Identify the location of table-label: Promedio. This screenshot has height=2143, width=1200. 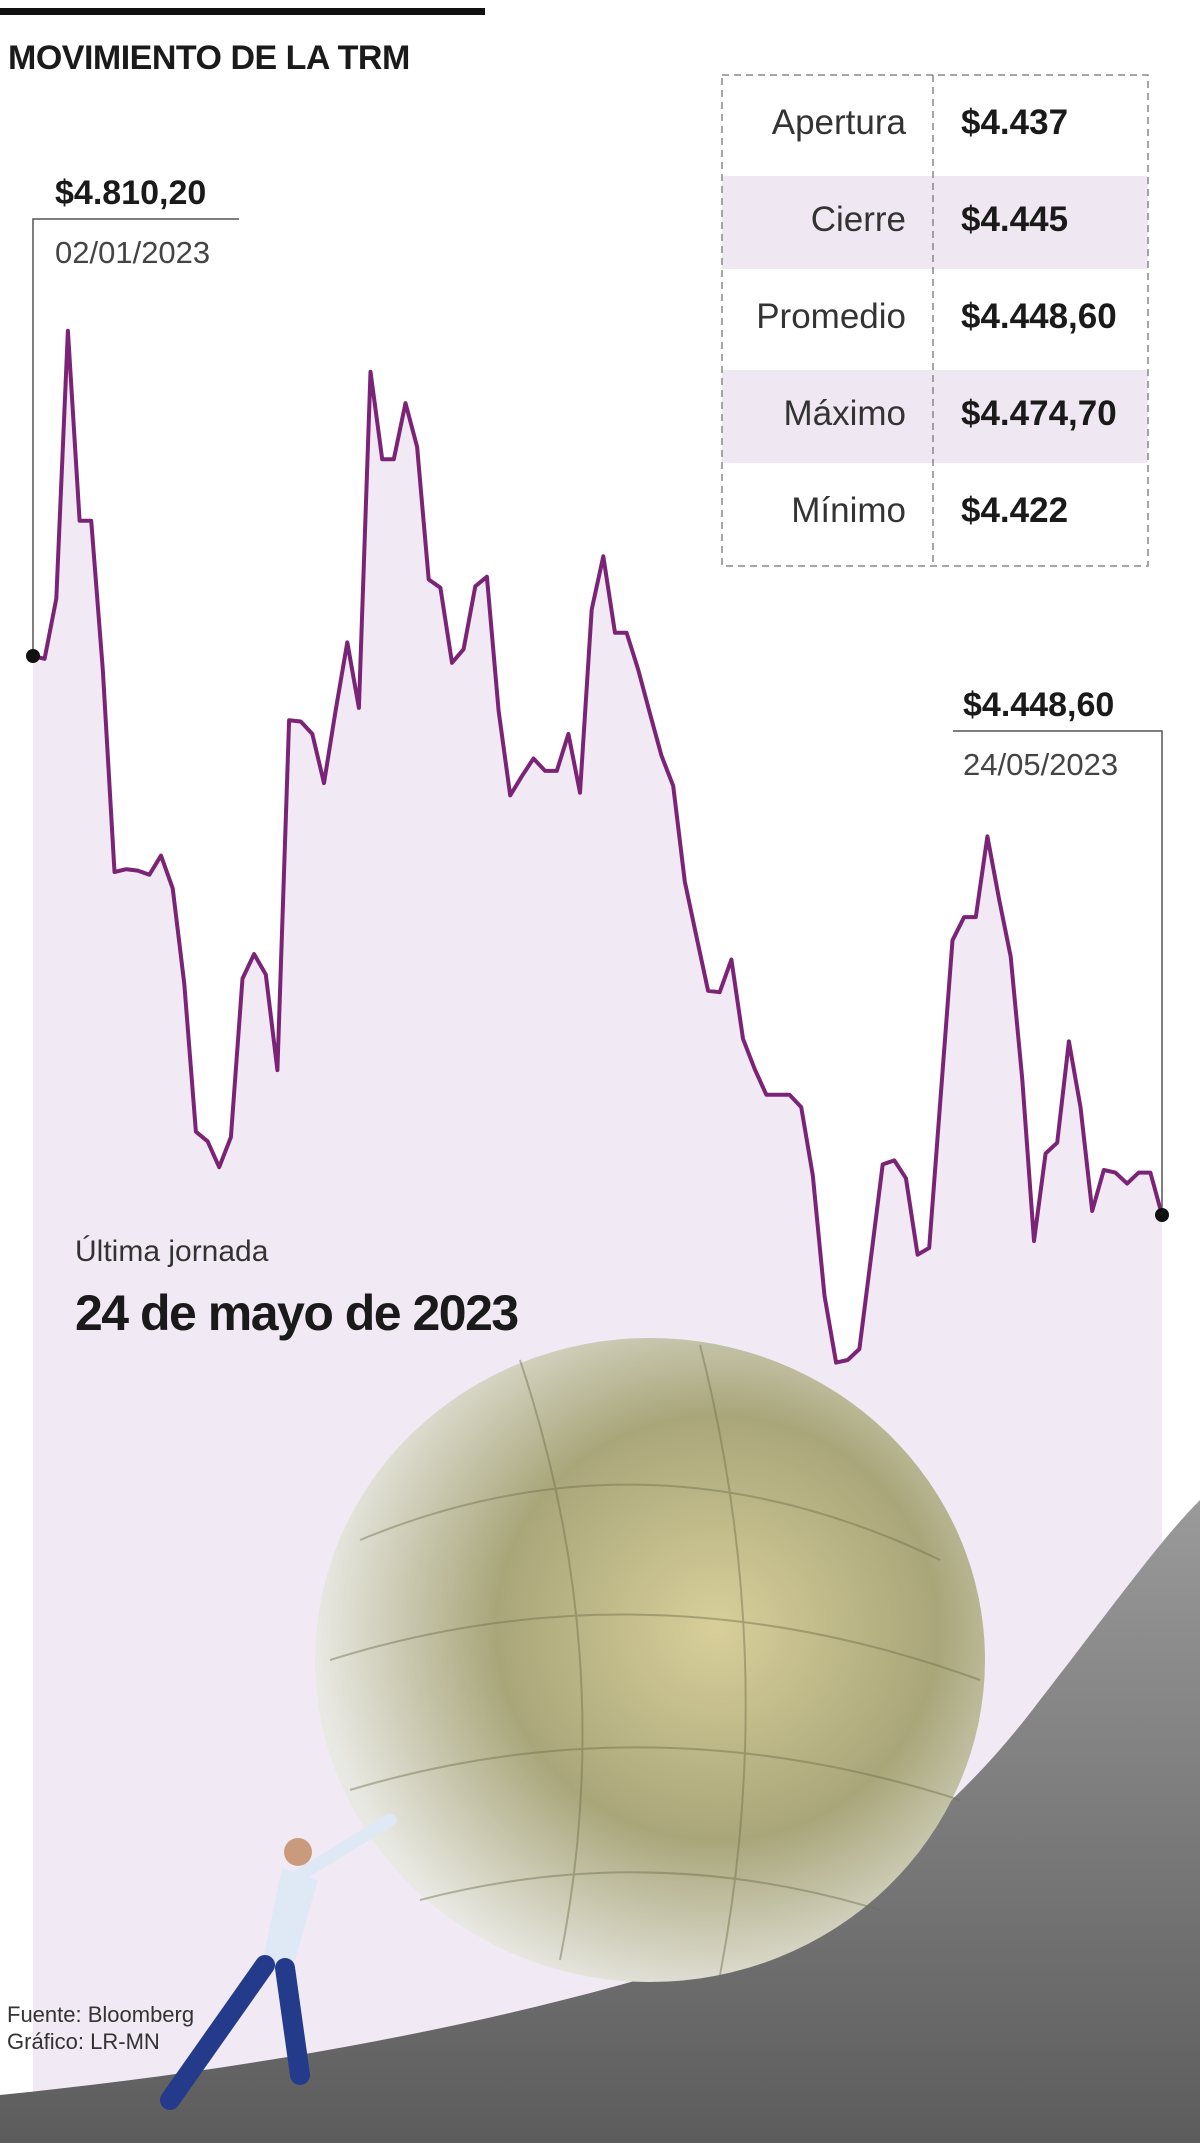
(831, 316).